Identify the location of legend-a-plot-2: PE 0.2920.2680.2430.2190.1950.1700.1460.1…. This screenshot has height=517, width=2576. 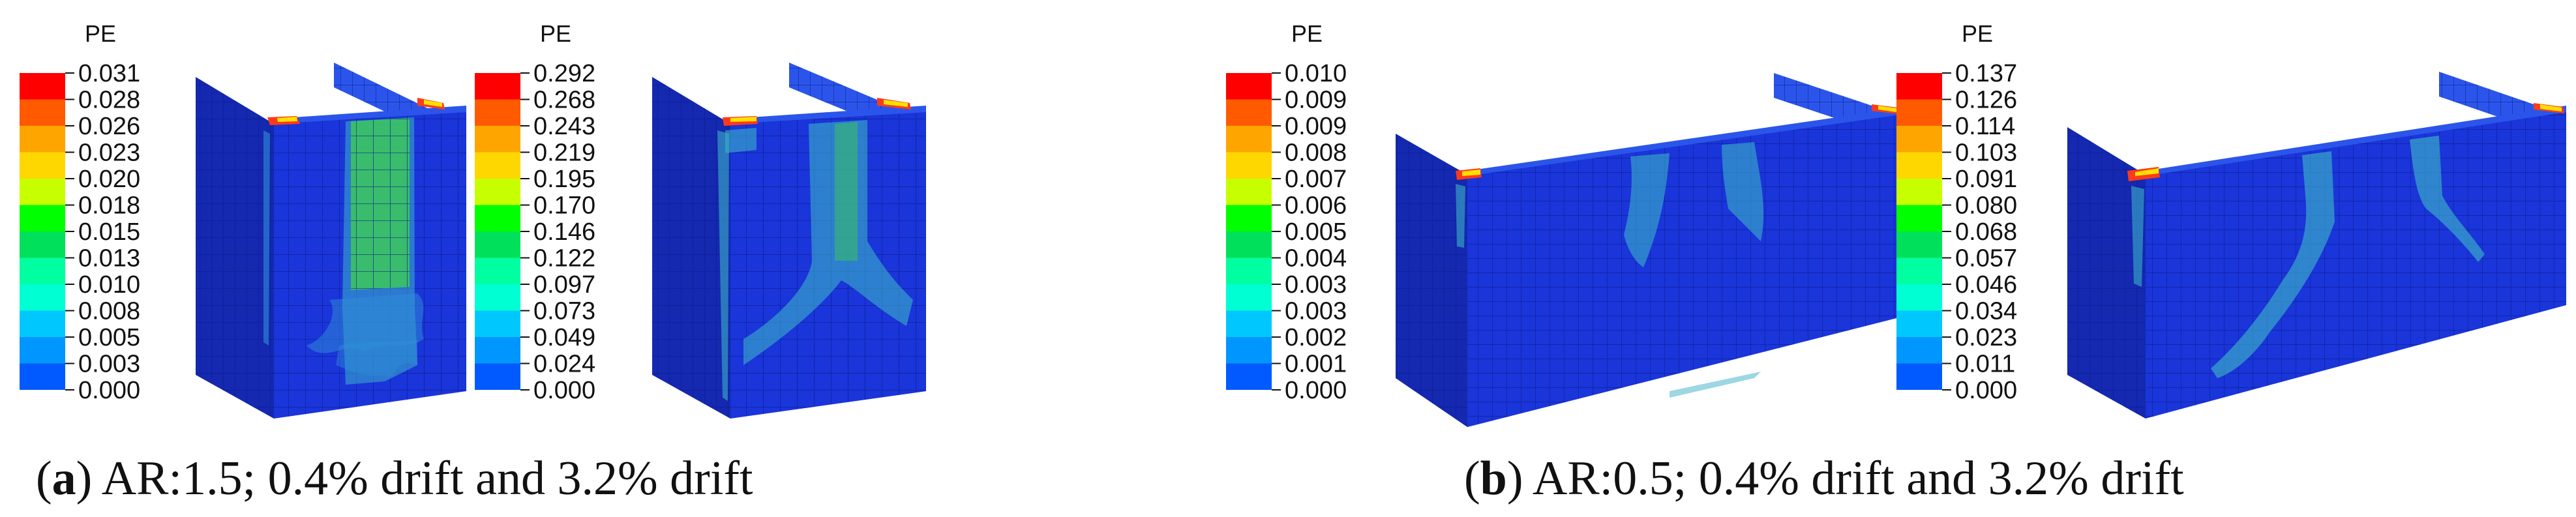
(535, 212).